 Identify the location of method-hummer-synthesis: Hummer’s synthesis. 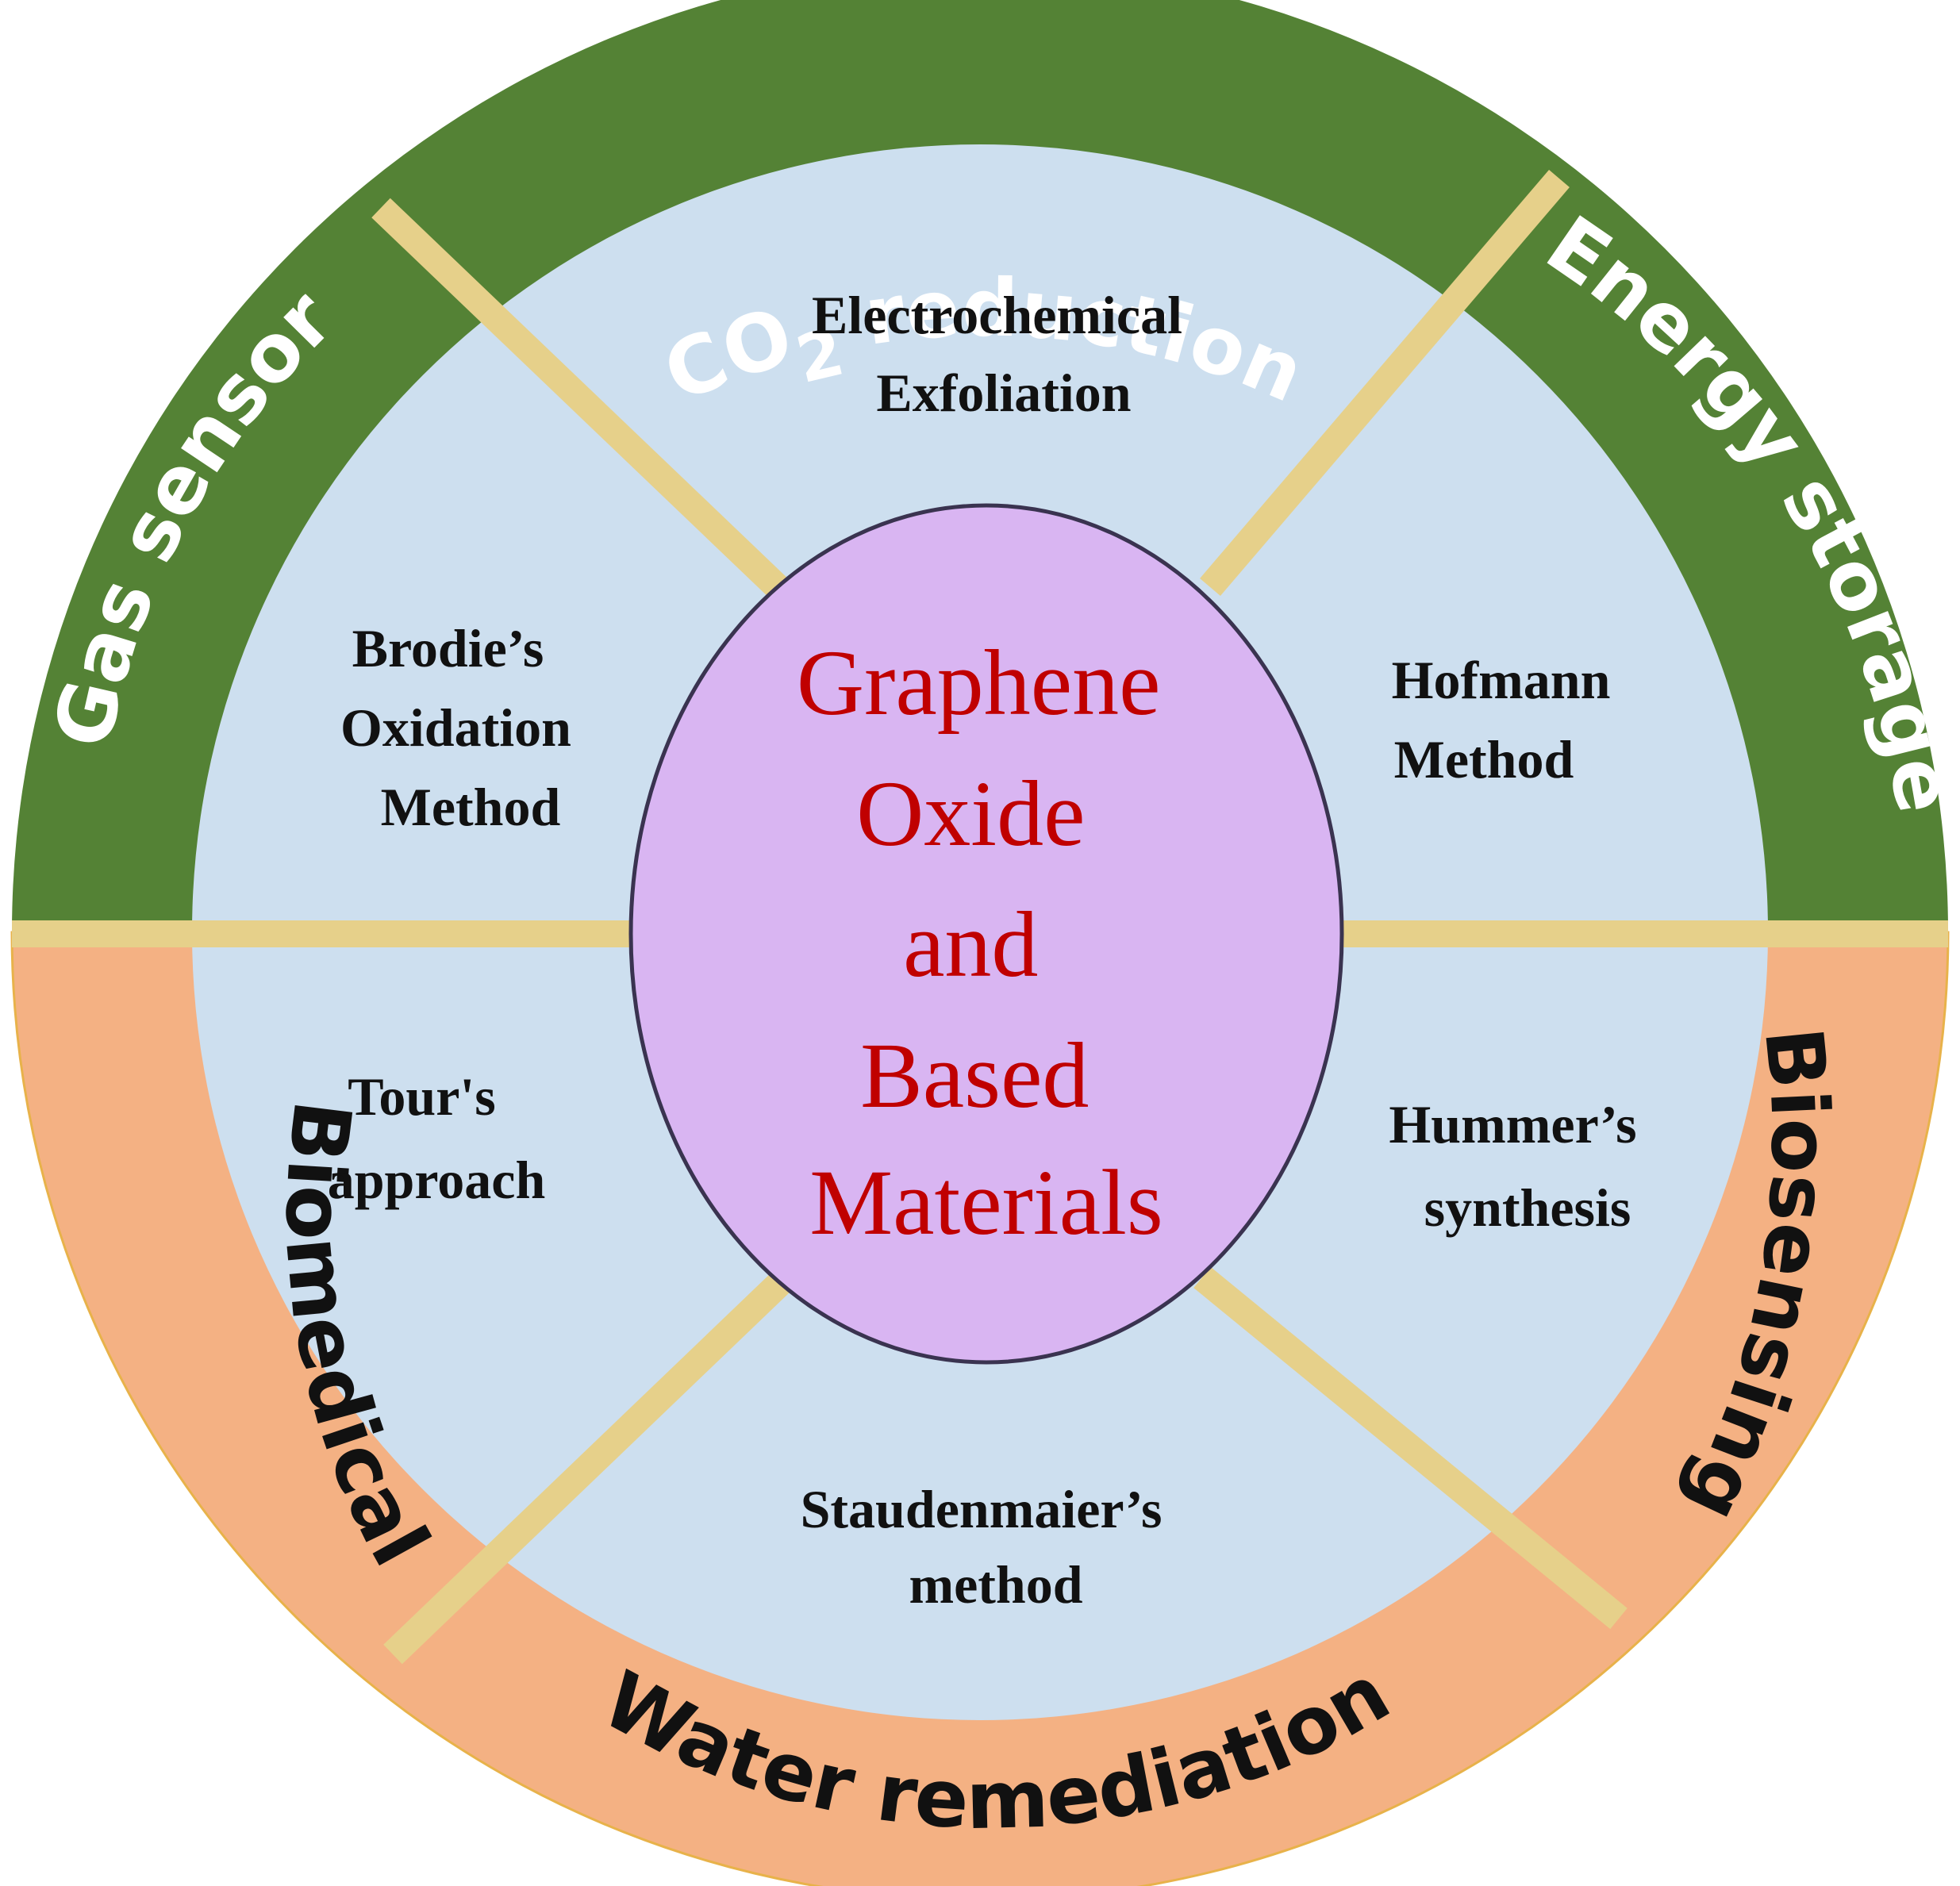
(1519, 1166).